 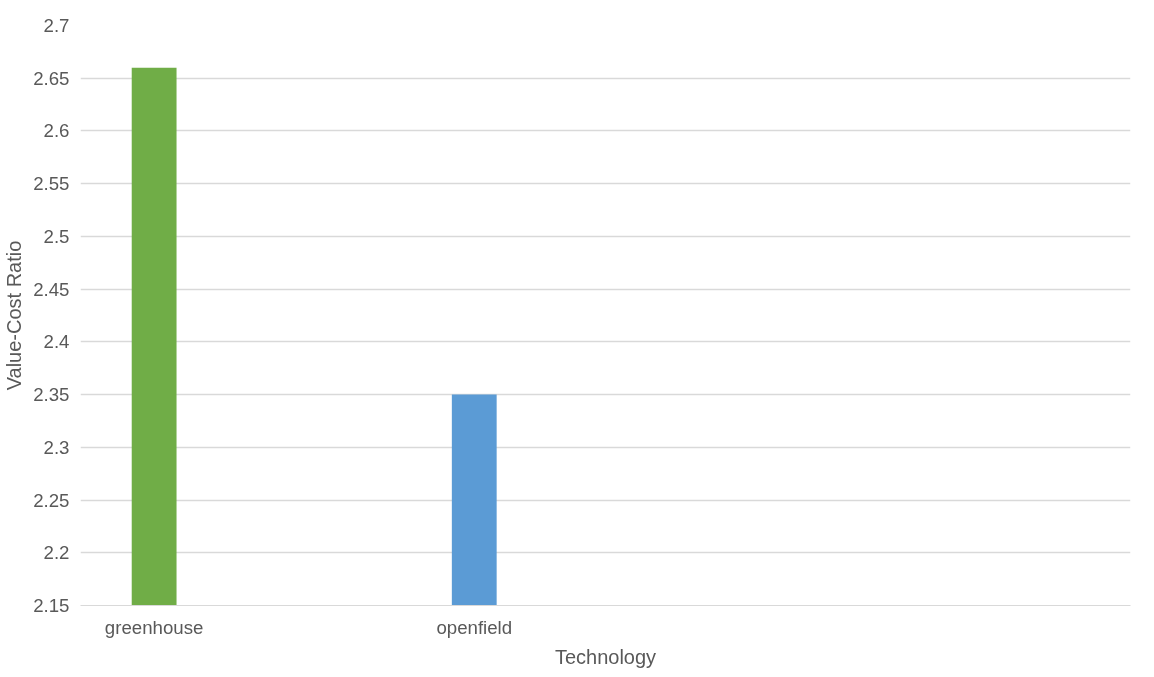 What do you see at coordinates (56, 553) in the screenshot?
I see `y-tick-label: 2.2` at bounding box center [56, 553].